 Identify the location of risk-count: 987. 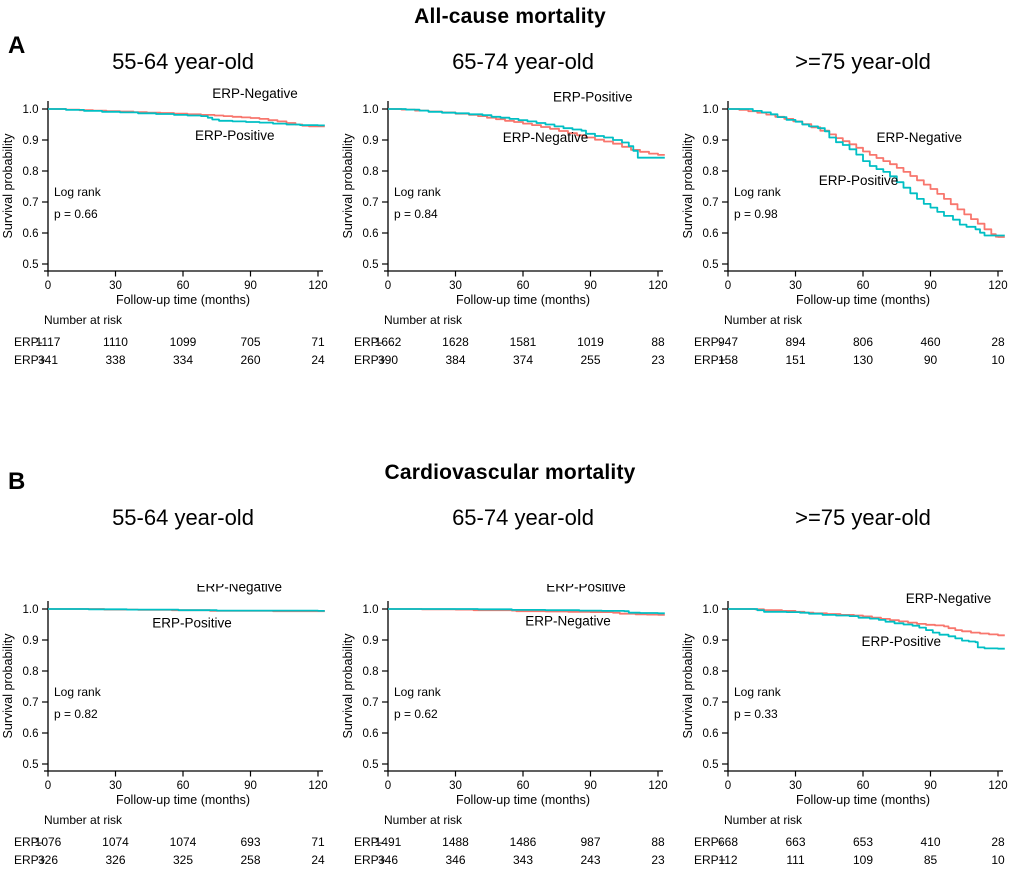
(590, 842).